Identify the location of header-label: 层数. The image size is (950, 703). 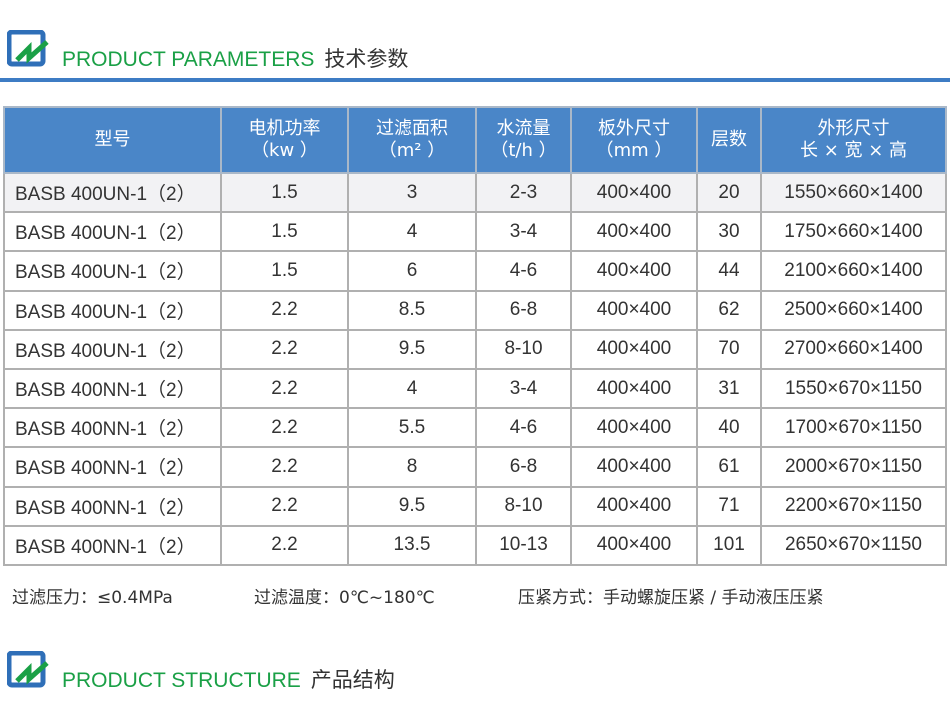
(729, 139).